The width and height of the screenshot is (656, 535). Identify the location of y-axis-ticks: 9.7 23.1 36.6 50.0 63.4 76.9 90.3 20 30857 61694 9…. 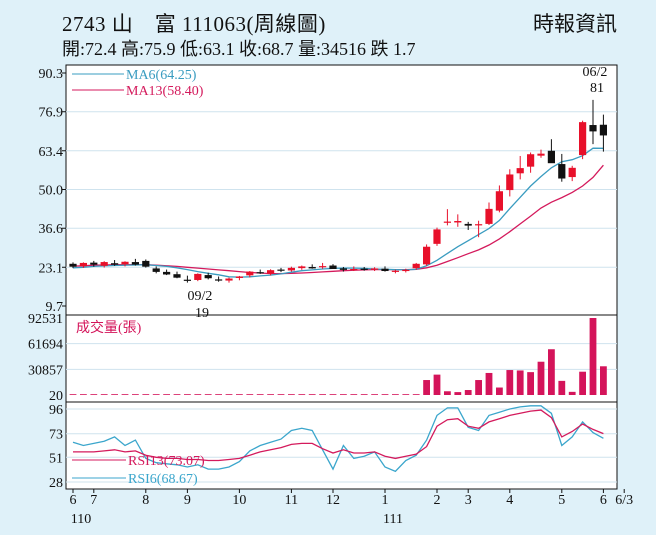
(47, 279).